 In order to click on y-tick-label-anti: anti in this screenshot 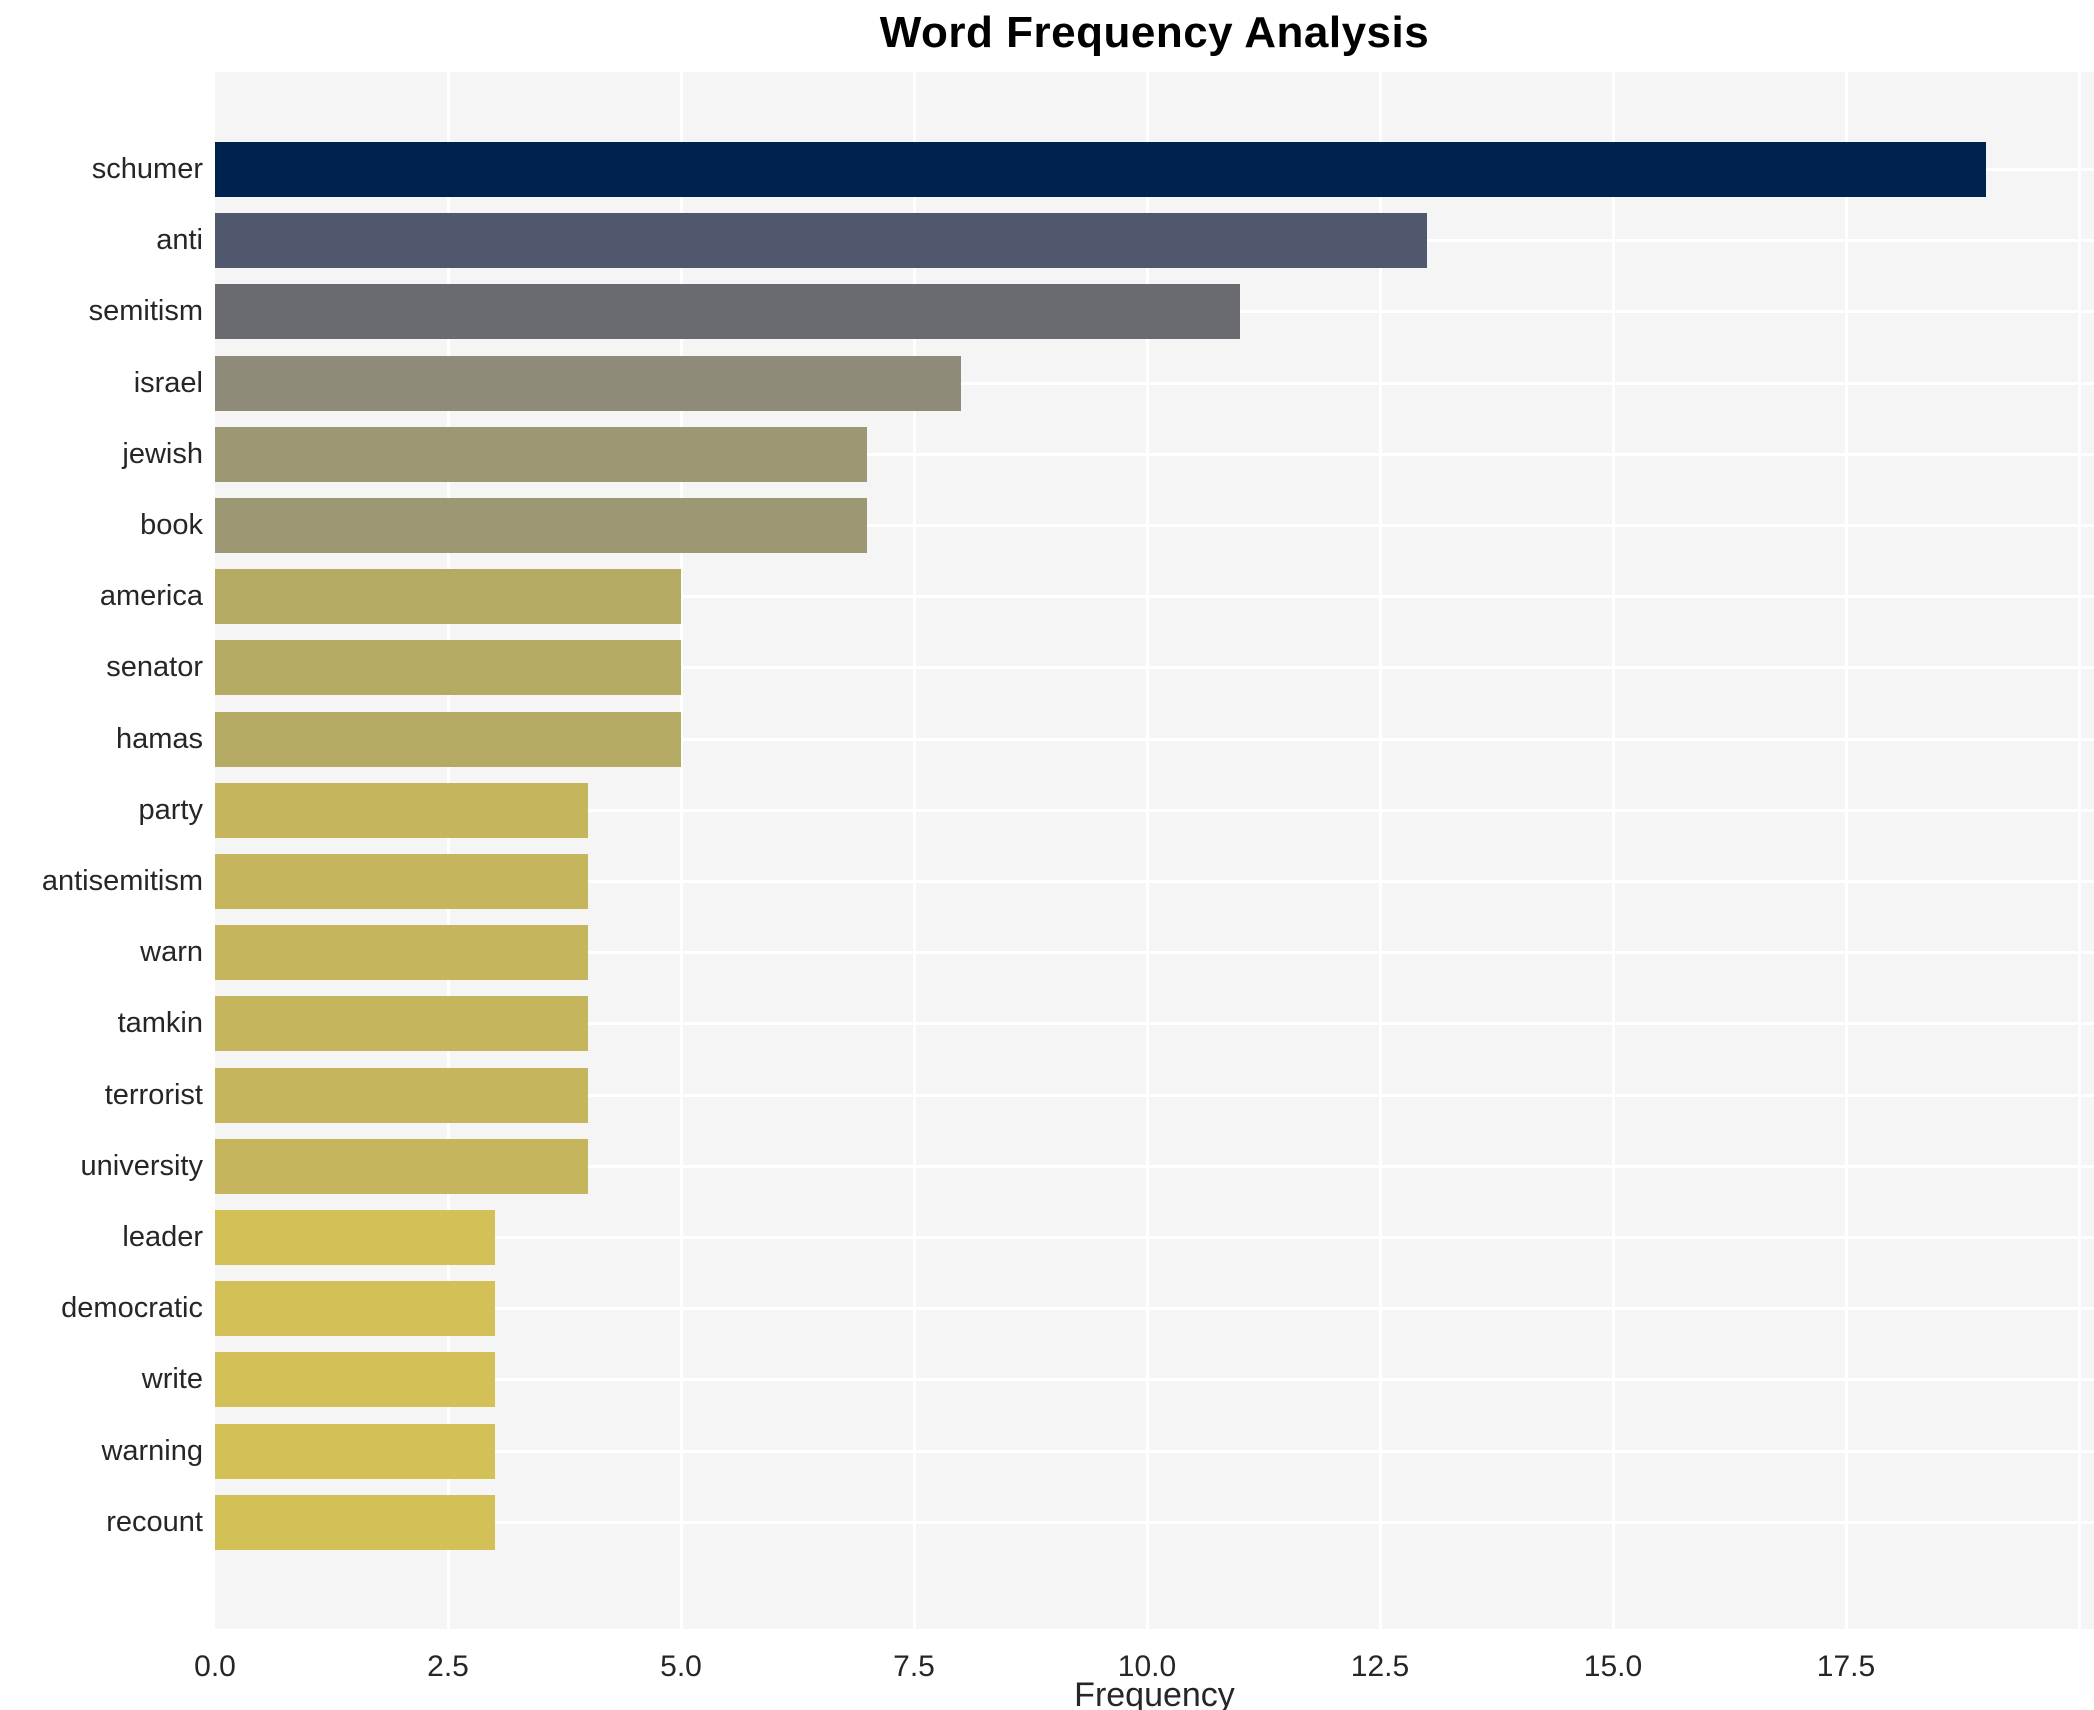, I will do `click(179, 240)`.